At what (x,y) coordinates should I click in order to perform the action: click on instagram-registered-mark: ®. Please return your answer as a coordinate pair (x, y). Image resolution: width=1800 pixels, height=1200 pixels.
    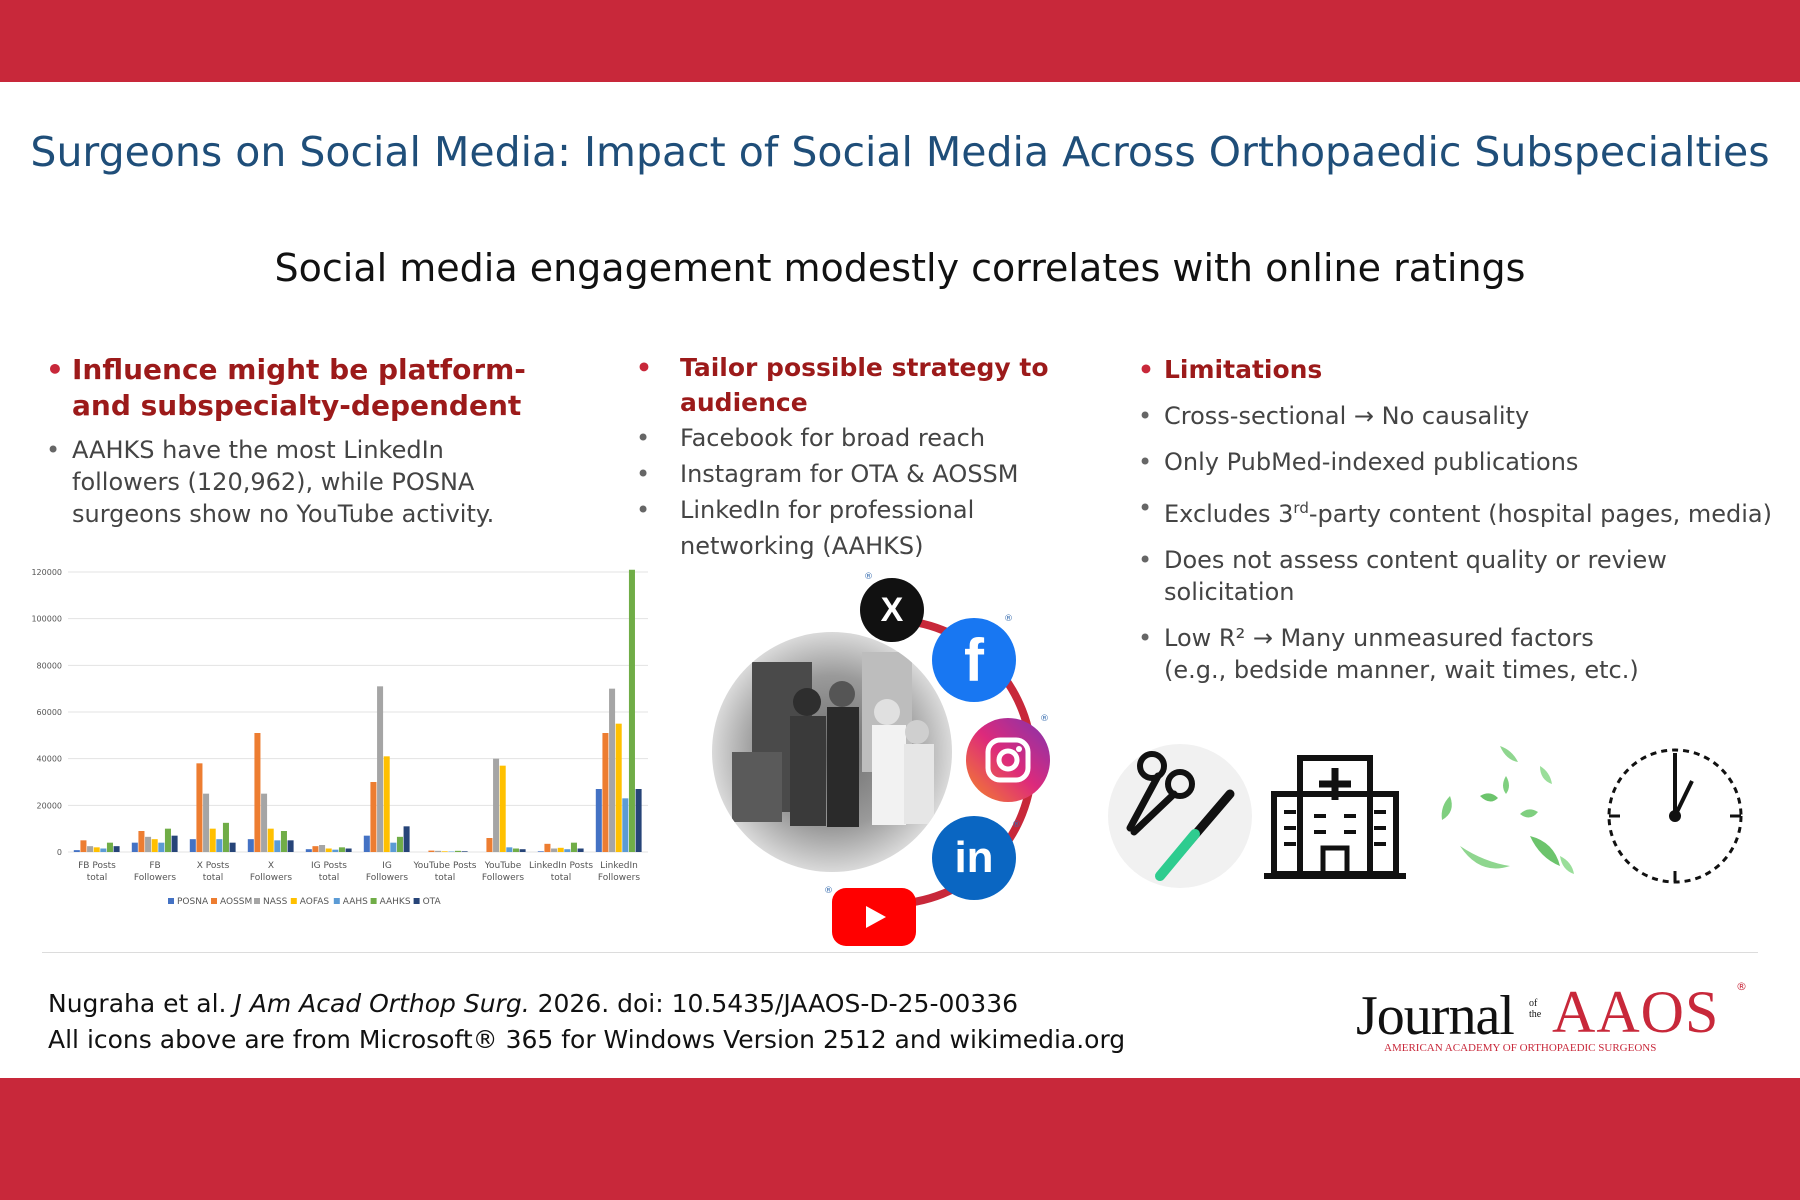
    Looking at the image, I should click on (1044, 719).